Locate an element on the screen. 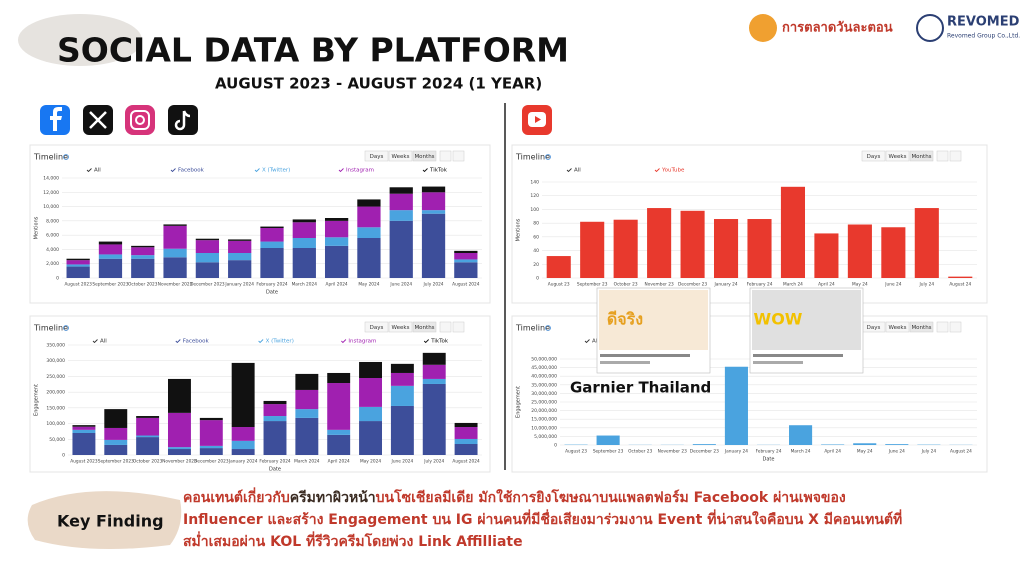 The width and height of the screenshot is (1024, 575). x-tick-label: November 2023 is located at coordinates (179, 462).